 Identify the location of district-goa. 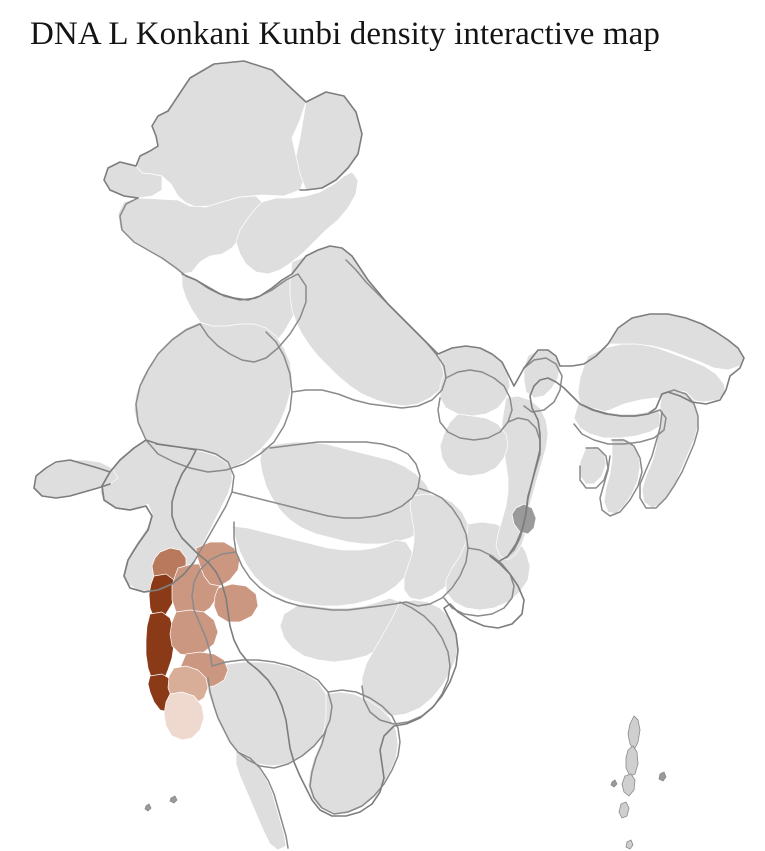
(184, 716).